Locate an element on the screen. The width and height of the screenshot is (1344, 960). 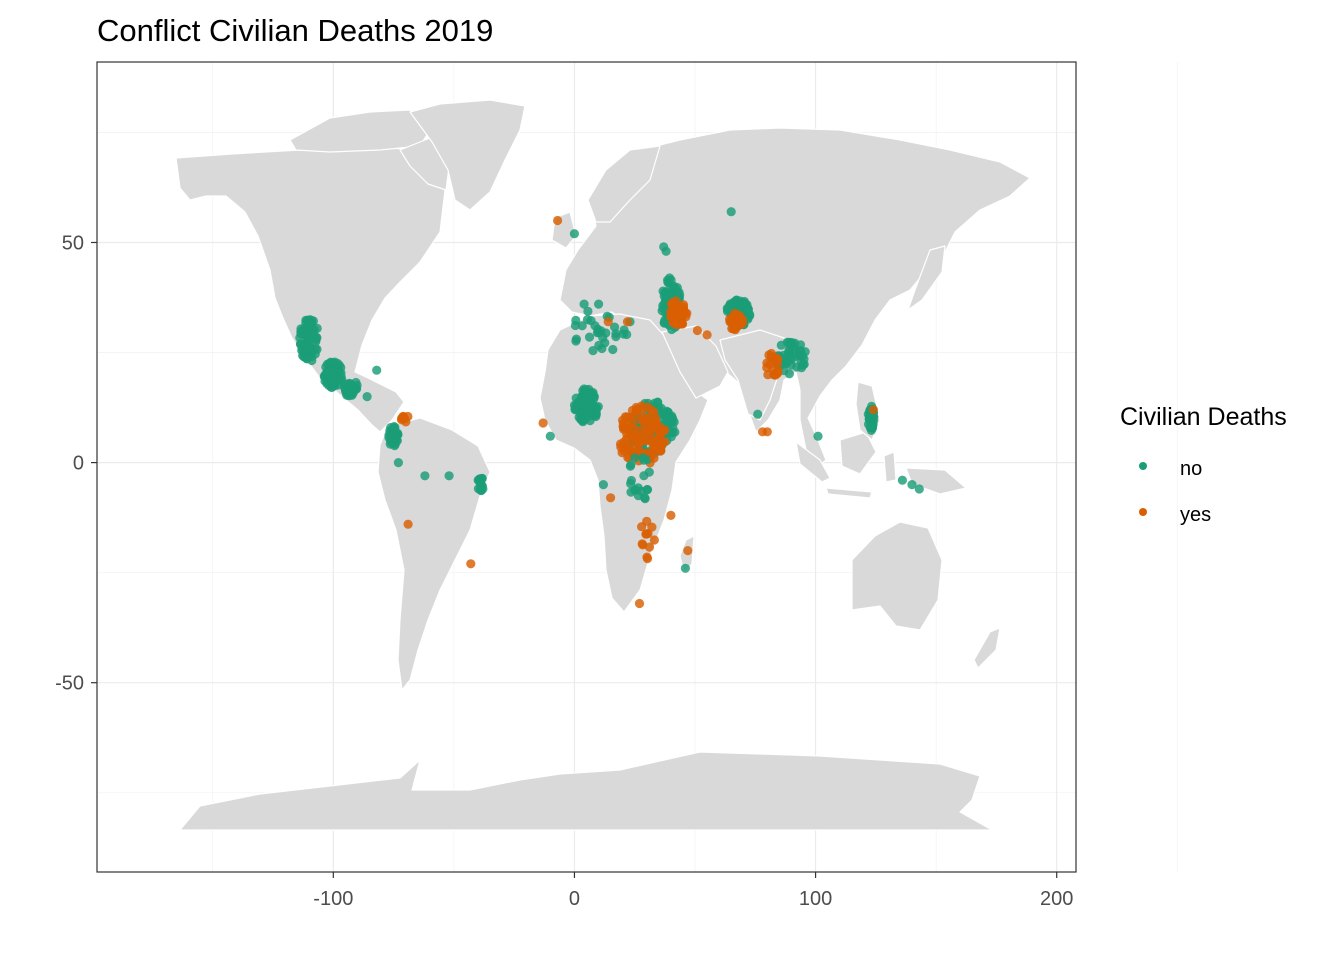
y-tick-label: 50 is located at coordinates (73, 243).